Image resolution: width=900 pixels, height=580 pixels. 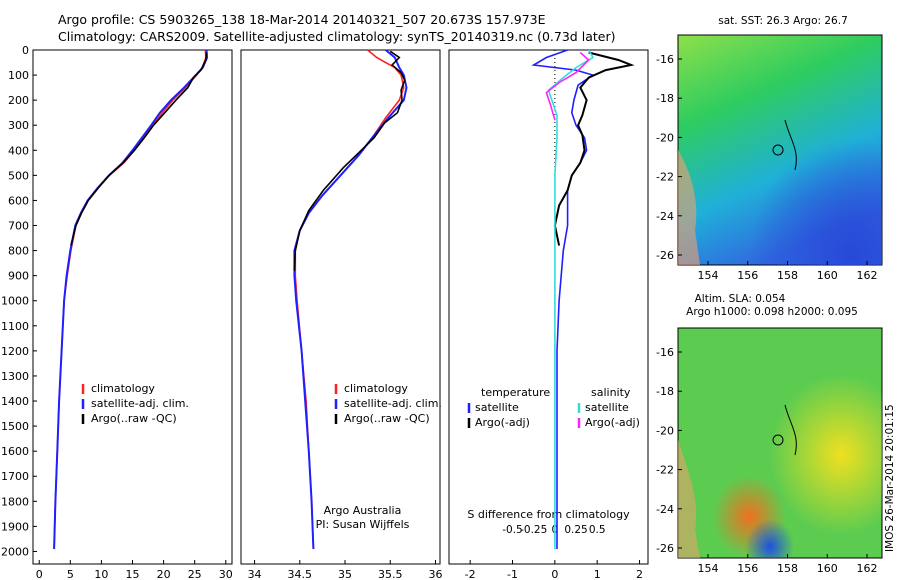 What do you see at coordinates (70, 574) in the screenshot?
I see `x-tick-label: 5` at bounding box center [70, 574].